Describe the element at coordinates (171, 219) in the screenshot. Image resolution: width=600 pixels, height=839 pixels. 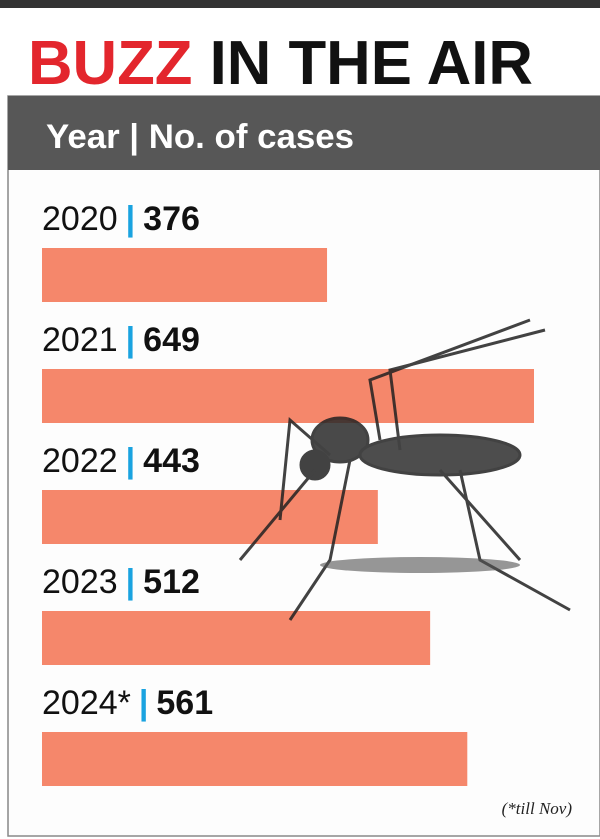
I see `value-label: 376` at that location.